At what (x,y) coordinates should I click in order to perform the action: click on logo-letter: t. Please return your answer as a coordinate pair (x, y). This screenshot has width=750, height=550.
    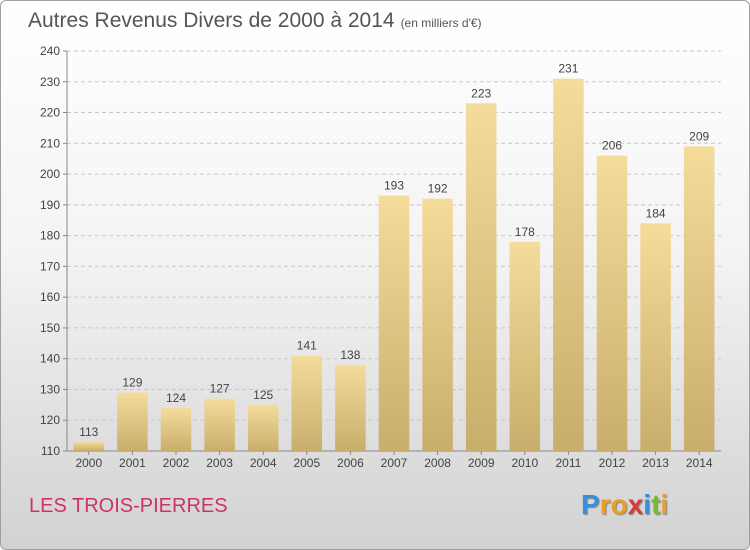
    Looking at the image, I should click on (656, 504).